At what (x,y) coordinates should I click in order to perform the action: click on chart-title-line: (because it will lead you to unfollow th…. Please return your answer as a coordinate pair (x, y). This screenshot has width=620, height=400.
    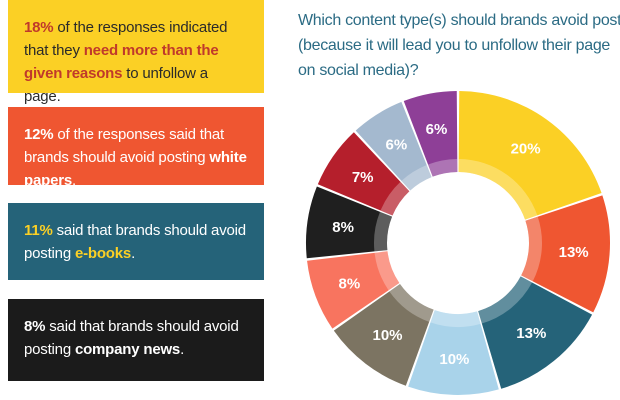
    Looking at the image, I should click on (454, 45).